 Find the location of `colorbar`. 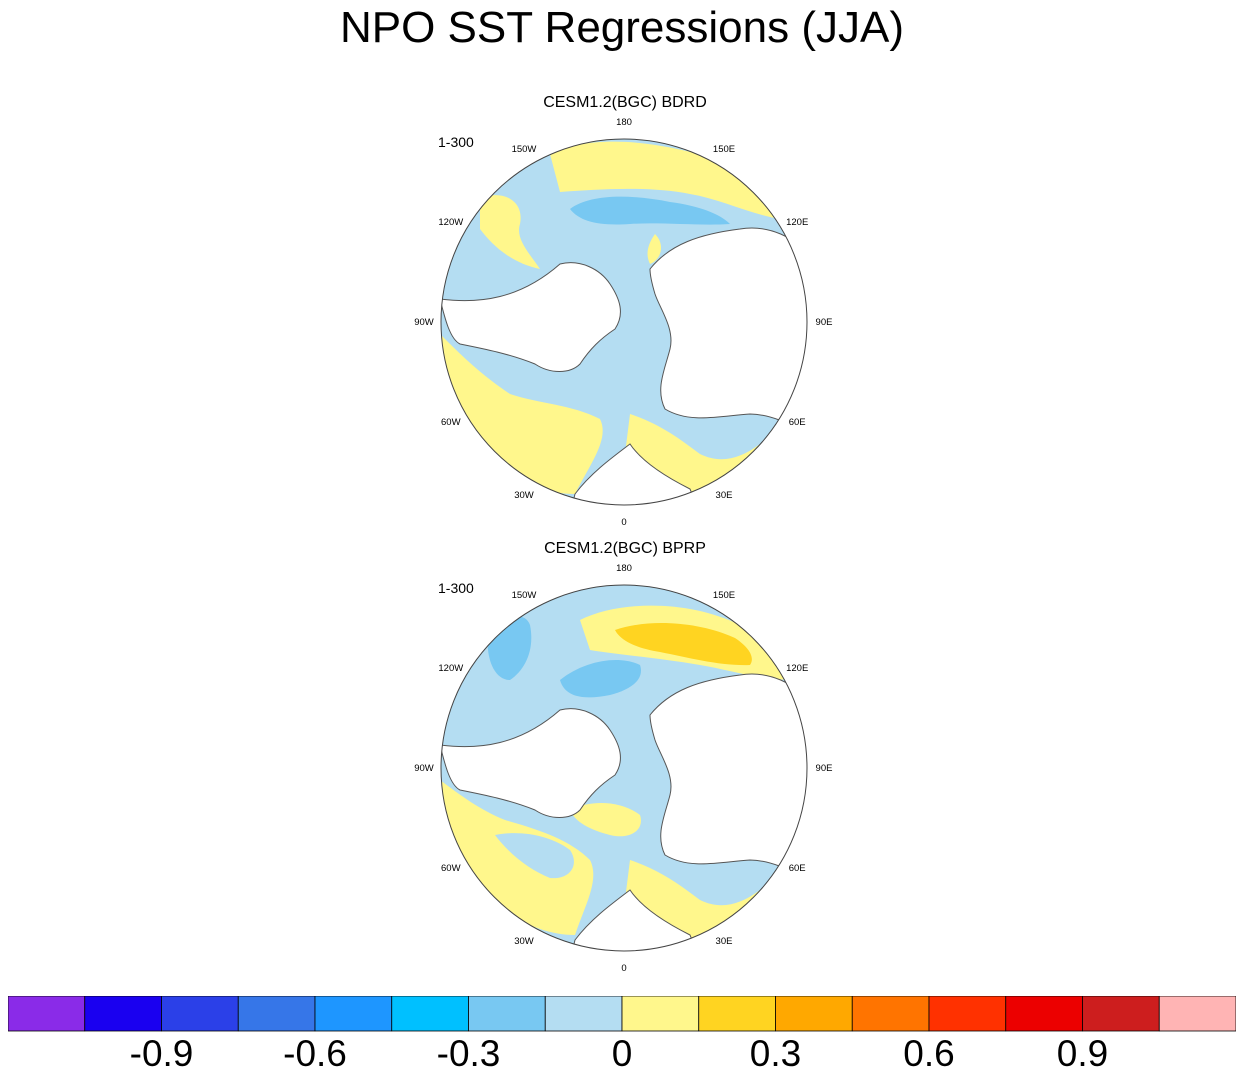

colorbar is located at coordinates (622, 1014).